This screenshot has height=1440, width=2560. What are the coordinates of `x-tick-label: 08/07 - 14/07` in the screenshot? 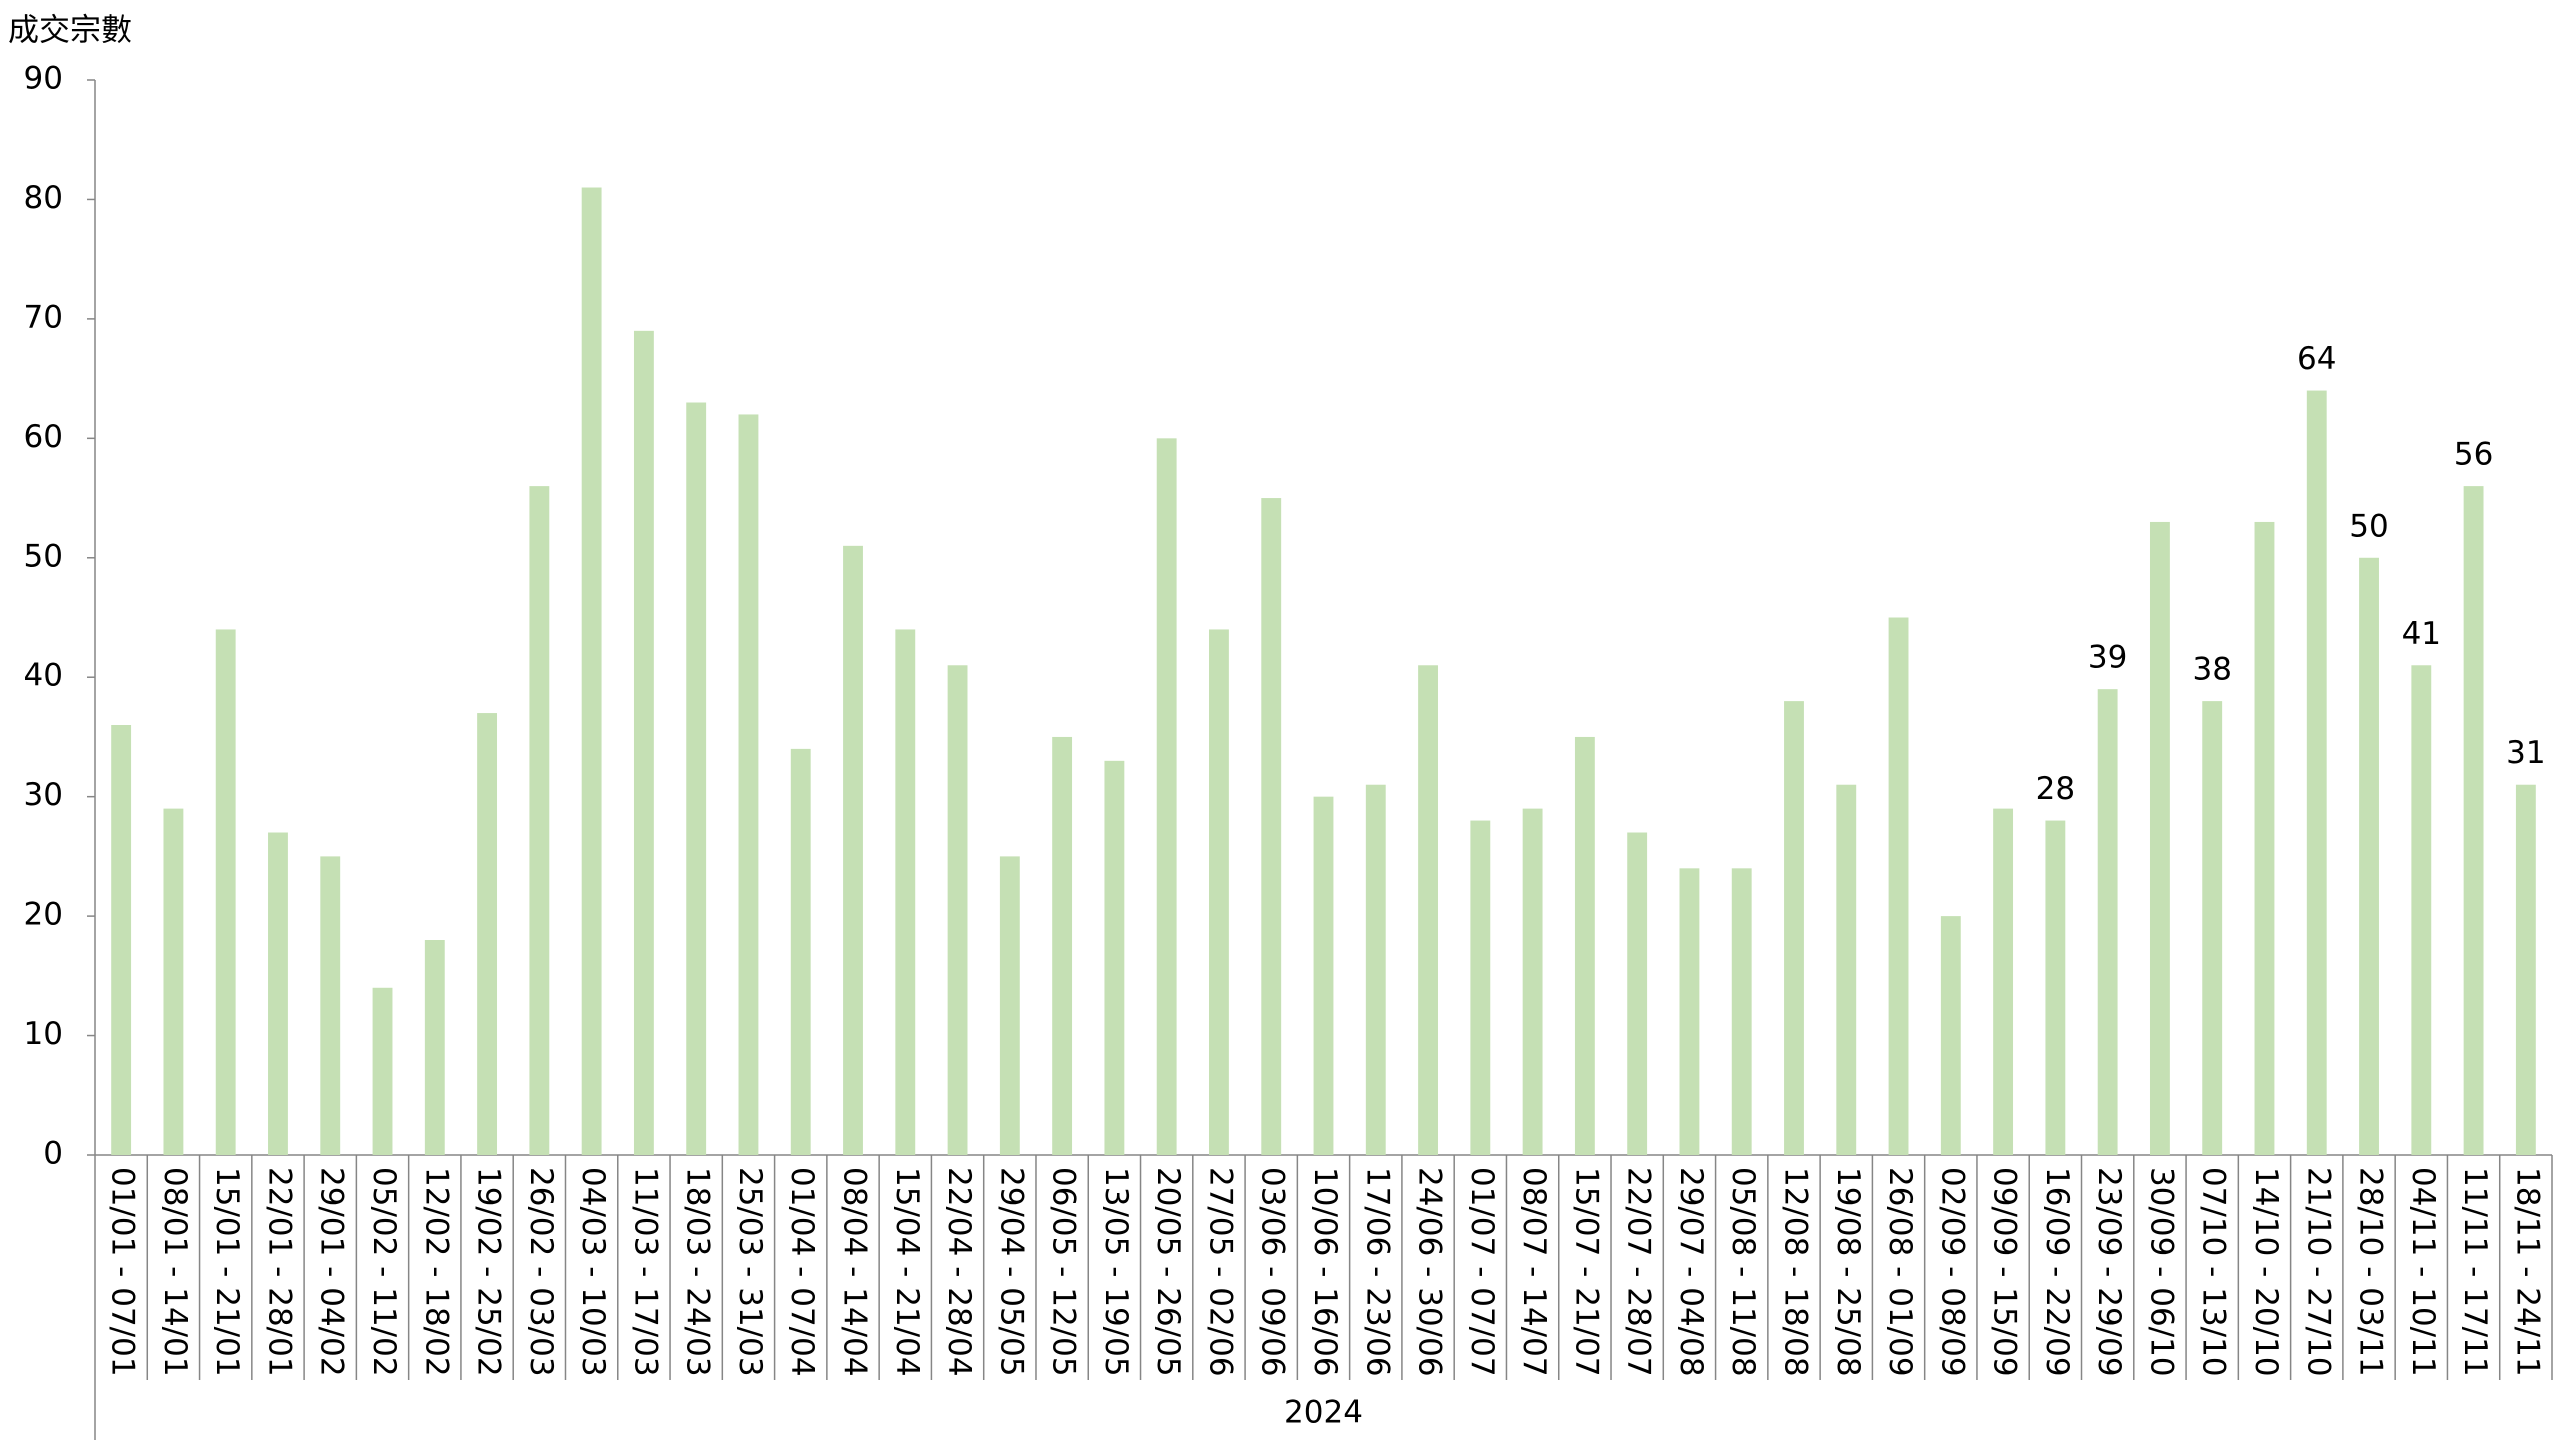 It's located at (1534, 1272).